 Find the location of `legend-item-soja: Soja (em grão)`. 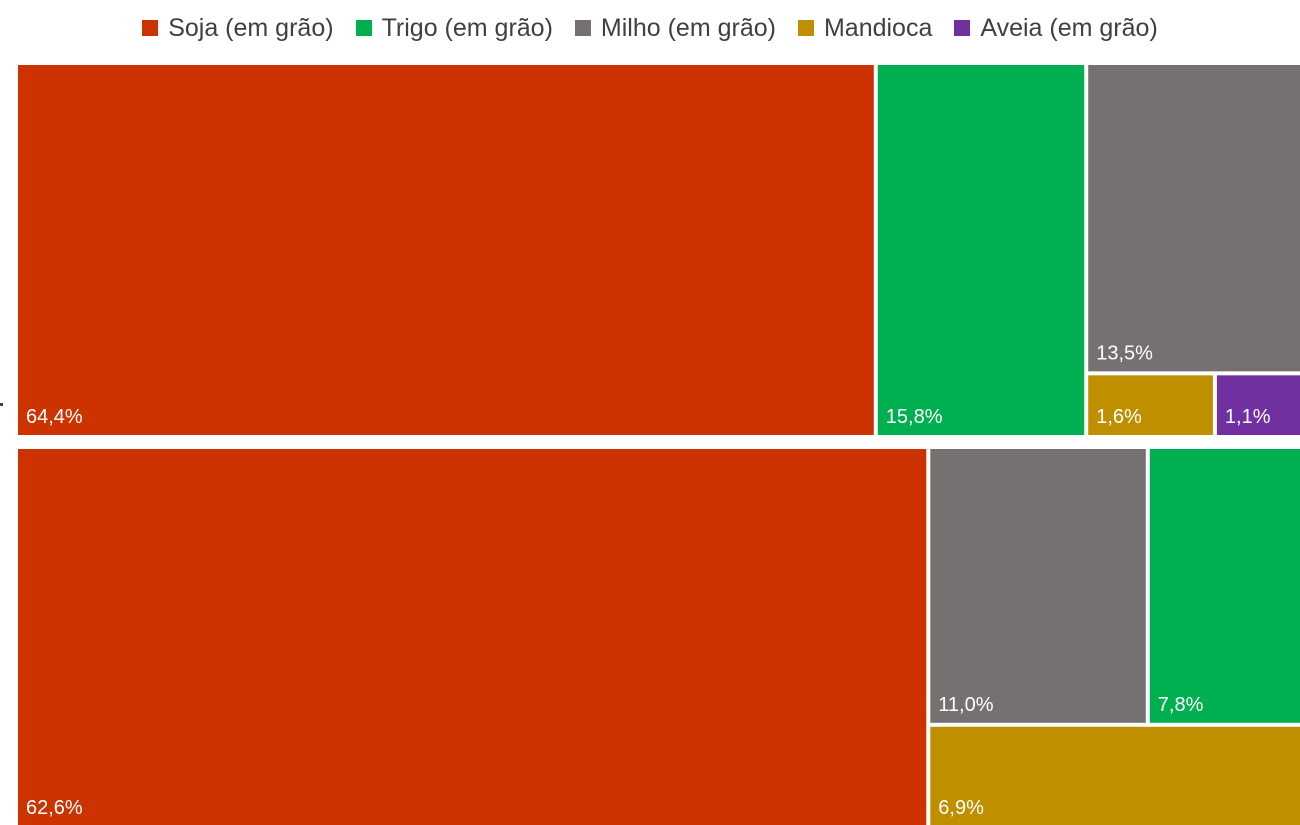

legend-item-soja: Soja (em grão) is located at coordinates (238, 28).